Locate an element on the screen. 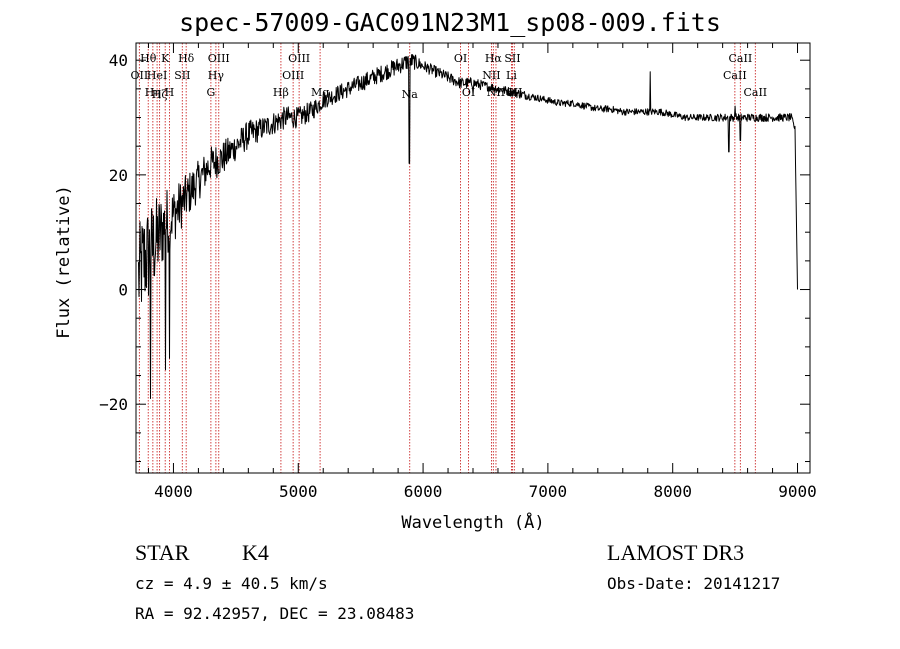 This screenshot has height=649, width=900. survey-name: LAMOST DR3 is located at coordinates (676, 552).